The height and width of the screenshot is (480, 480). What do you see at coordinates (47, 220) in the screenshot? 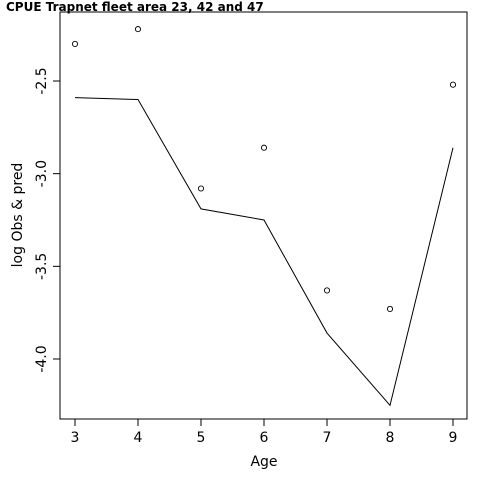
I see `y-axis: -2.5 -3.0 -3.5 -4.0` at bounding box center [47, 220].